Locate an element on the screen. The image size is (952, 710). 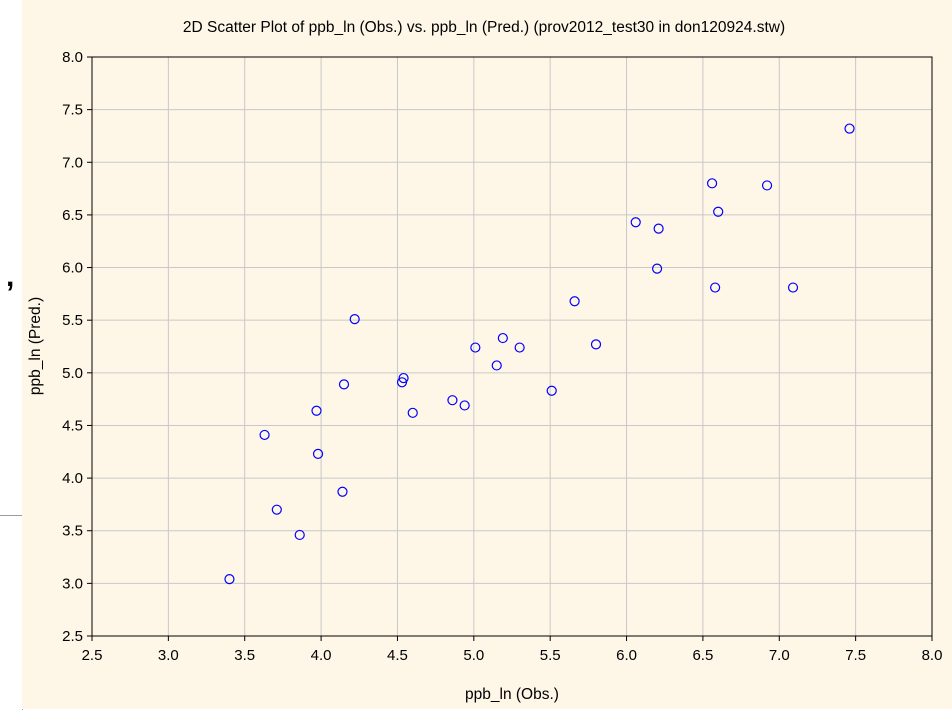
y-tick-label: 3.0 is located at coordinates (72, 583).